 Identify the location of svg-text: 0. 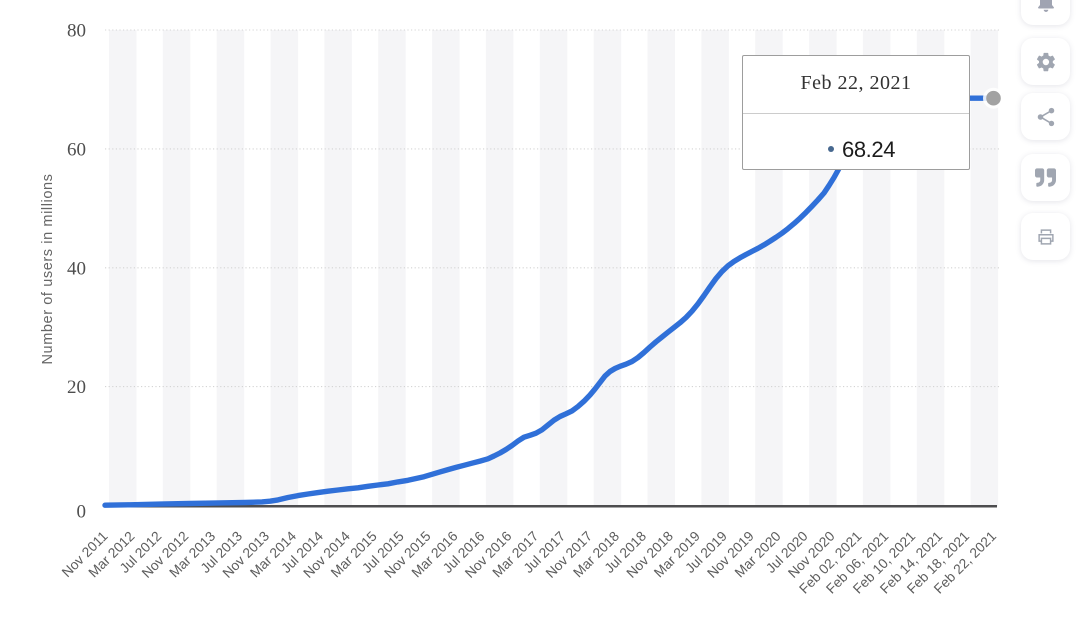
(82, 512).